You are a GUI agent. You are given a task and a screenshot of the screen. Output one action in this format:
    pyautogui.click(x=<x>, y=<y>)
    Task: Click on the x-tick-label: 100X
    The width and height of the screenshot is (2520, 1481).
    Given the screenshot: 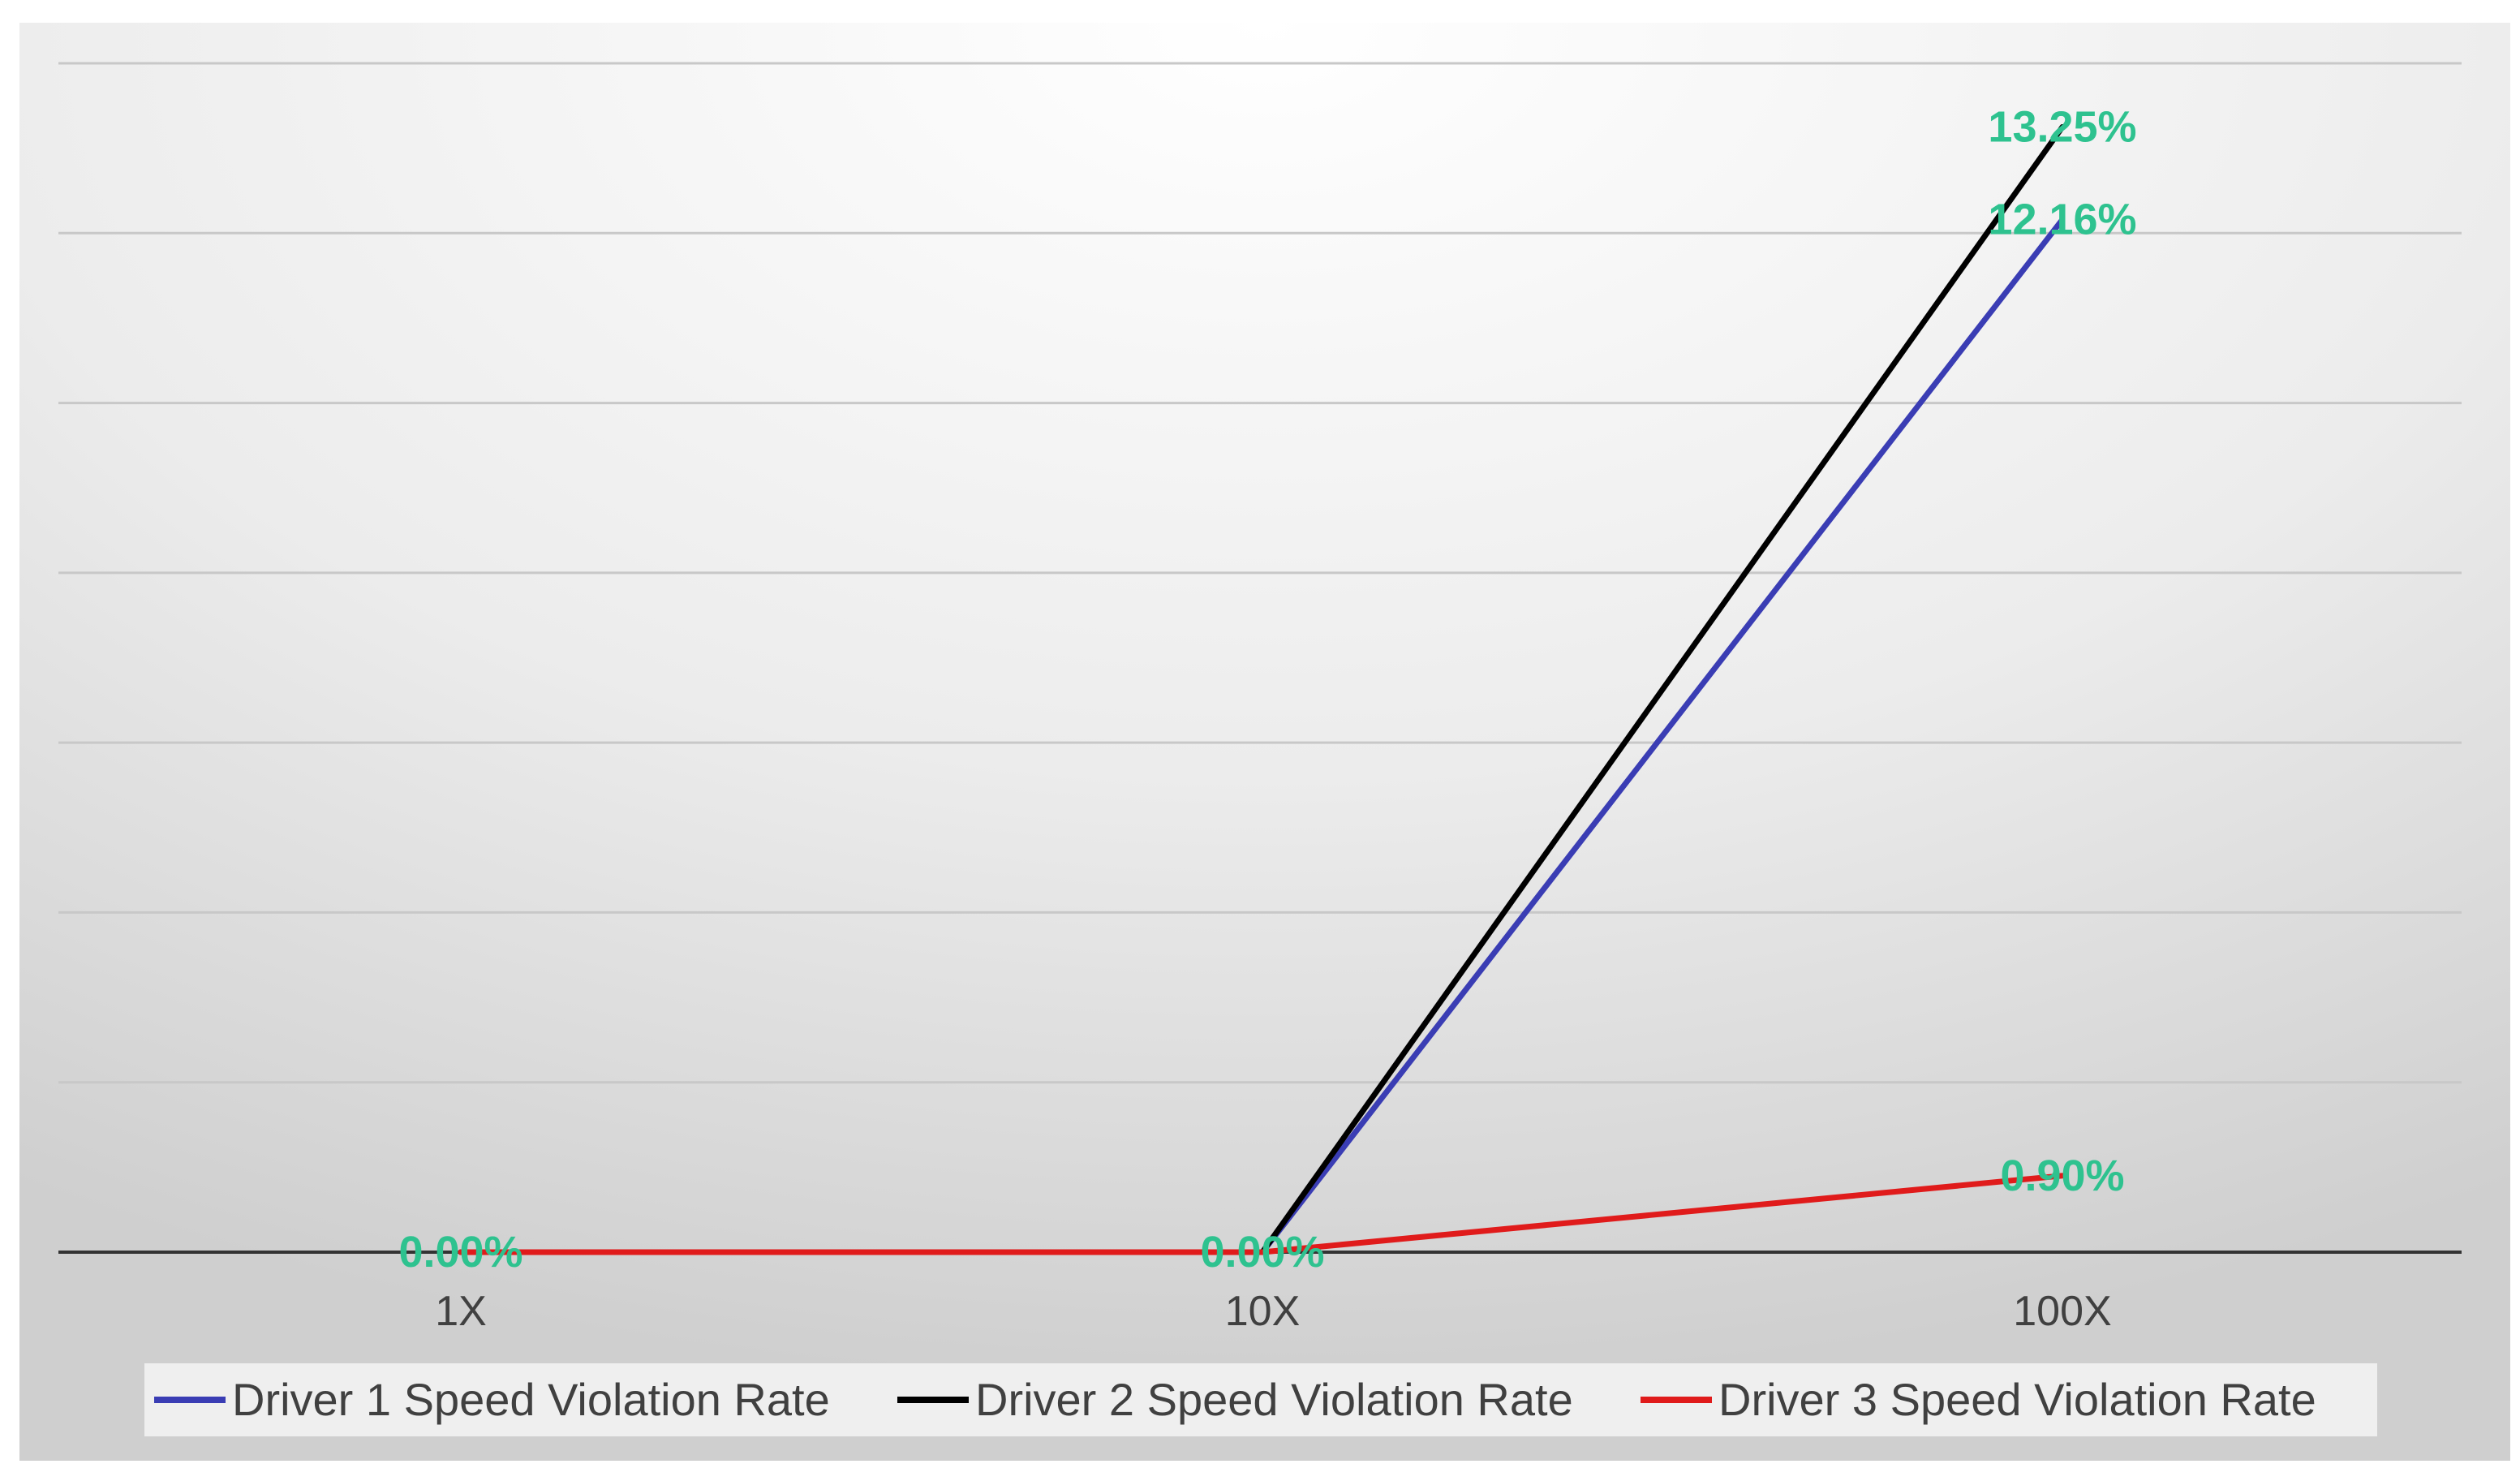 What is the action you would take?
    pyautogui.click(x=2062, y=1311)
    